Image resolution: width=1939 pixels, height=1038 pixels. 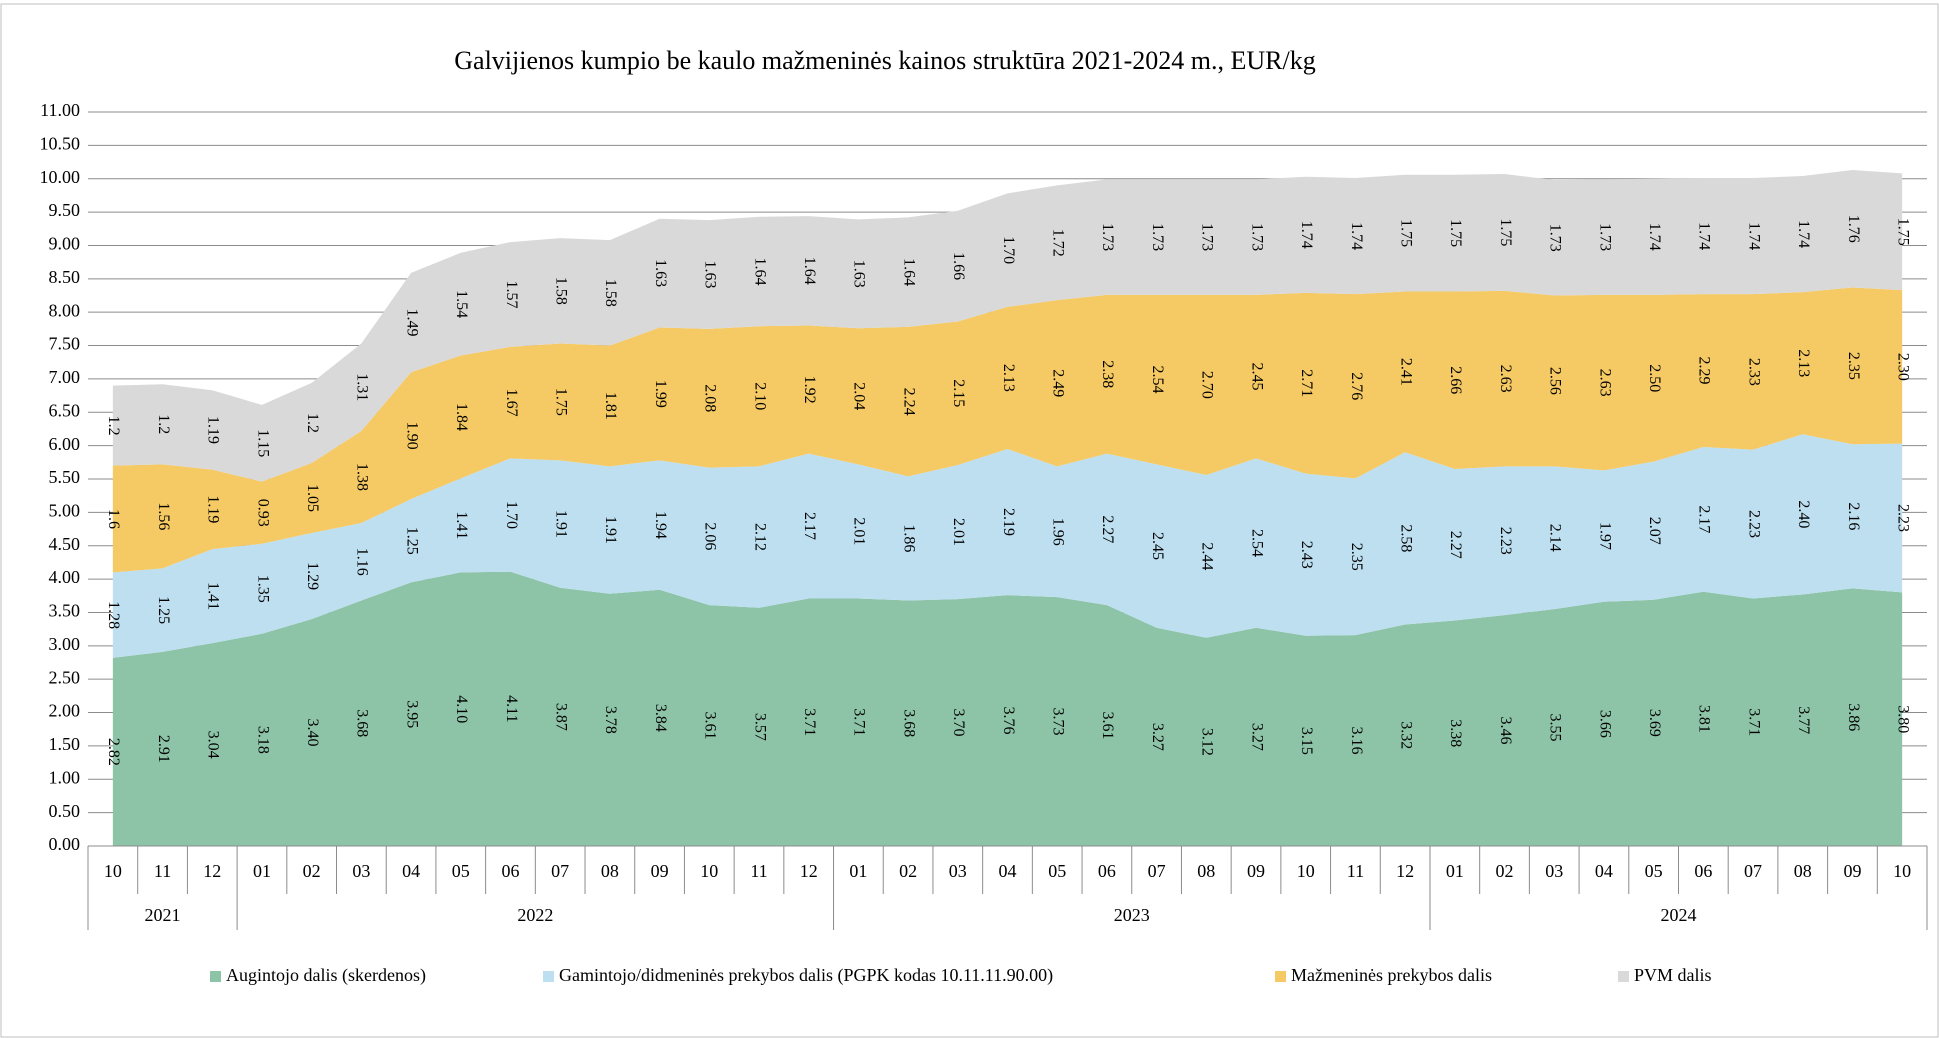 I want to click on data-label: 3.95, so click(x=411, y=714).